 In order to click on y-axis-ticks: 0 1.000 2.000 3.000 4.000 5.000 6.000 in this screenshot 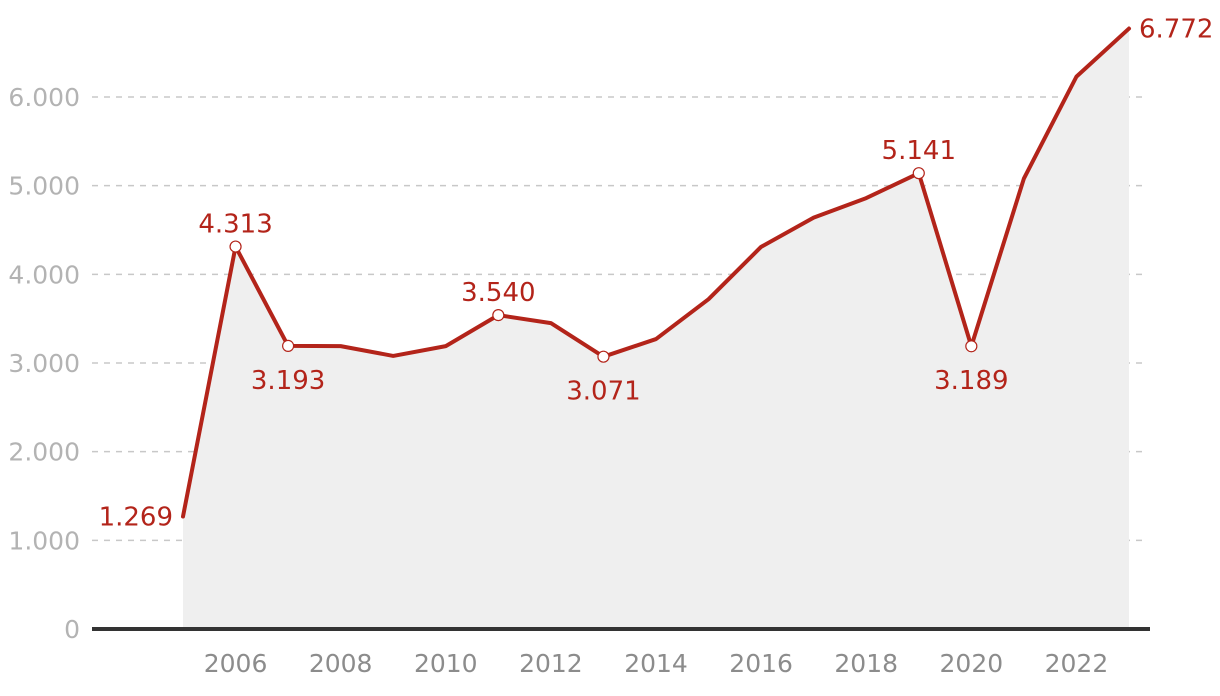, I will do `click(44, 363)`.